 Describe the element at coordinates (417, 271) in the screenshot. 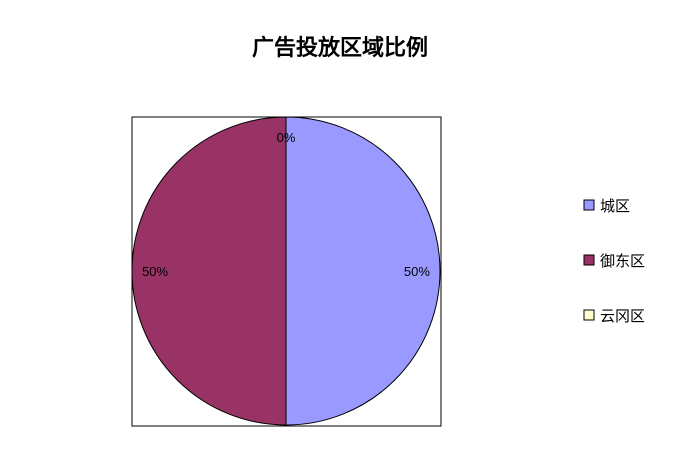

I see `data-label-0: 50%` at that location.